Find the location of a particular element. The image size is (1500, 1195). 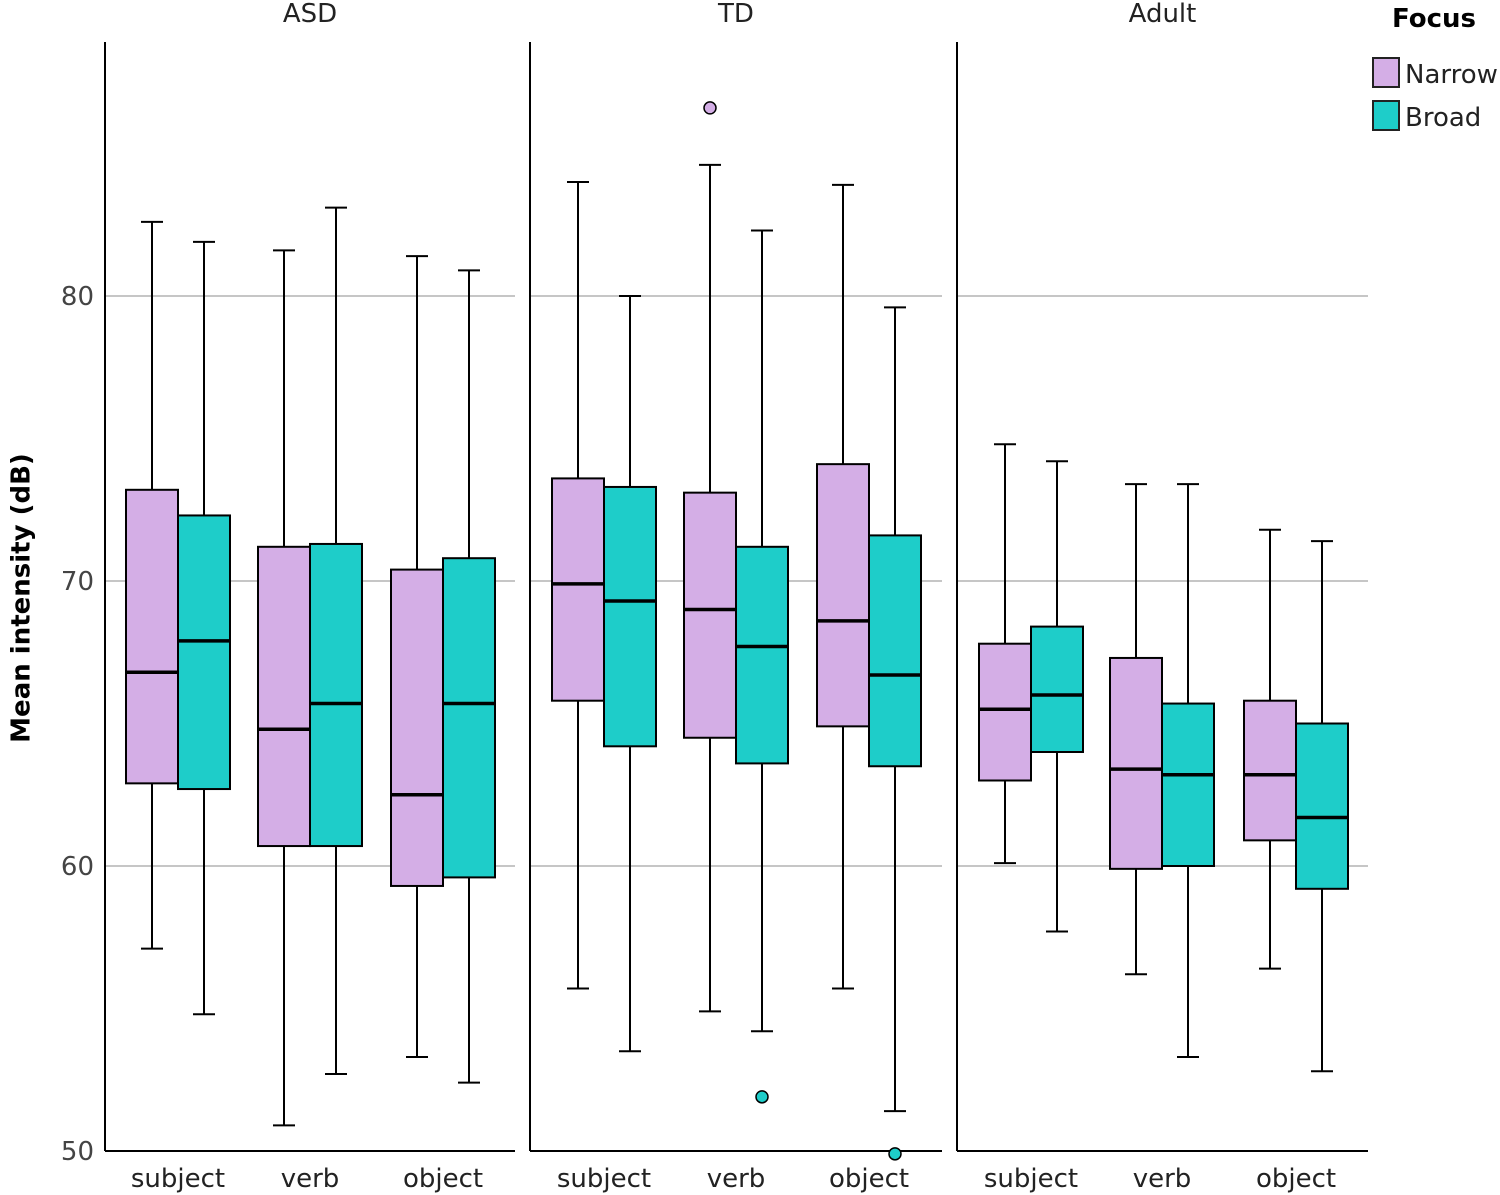

y-tick-label-80: 80 is located at coordinates (77, 297).